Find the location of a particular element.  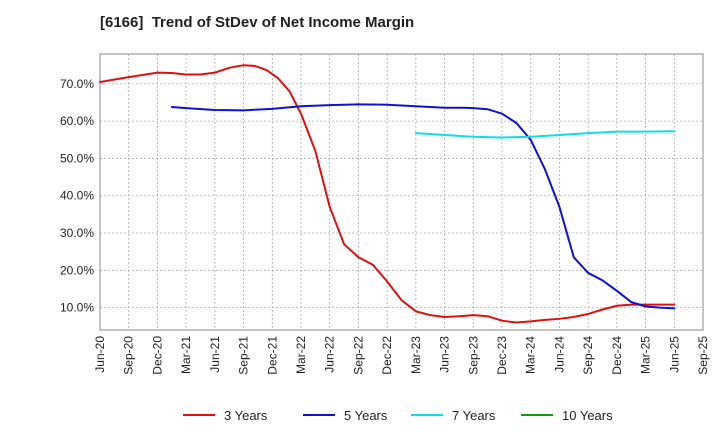

x-tick-label: Sep-25 is located at coordinates (703, 355).